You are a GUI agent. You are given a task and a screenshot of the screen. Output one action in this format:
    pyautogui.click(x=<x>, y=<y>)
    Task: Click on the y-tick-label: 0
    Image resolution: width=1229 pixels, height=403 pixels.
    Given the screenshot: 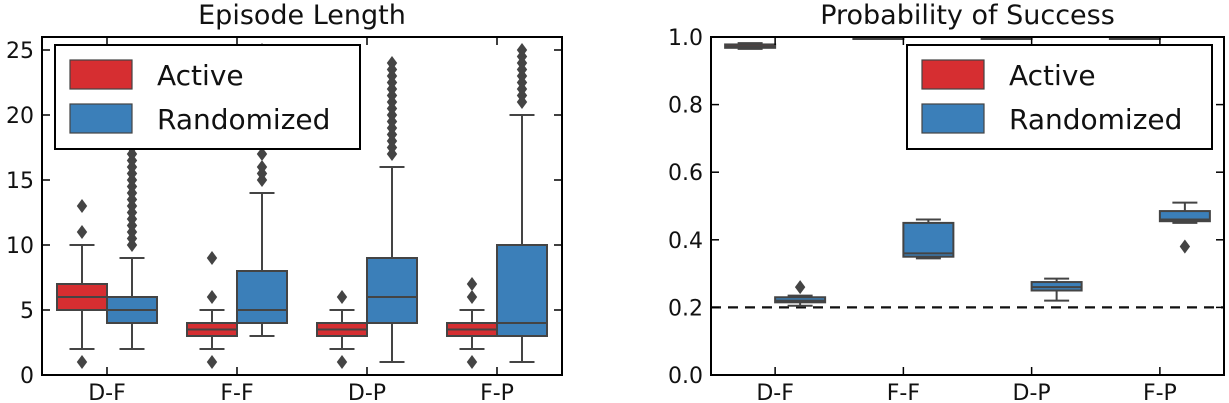 What is the action you would take?
    pyautogui.click(x=27, y=376)
    